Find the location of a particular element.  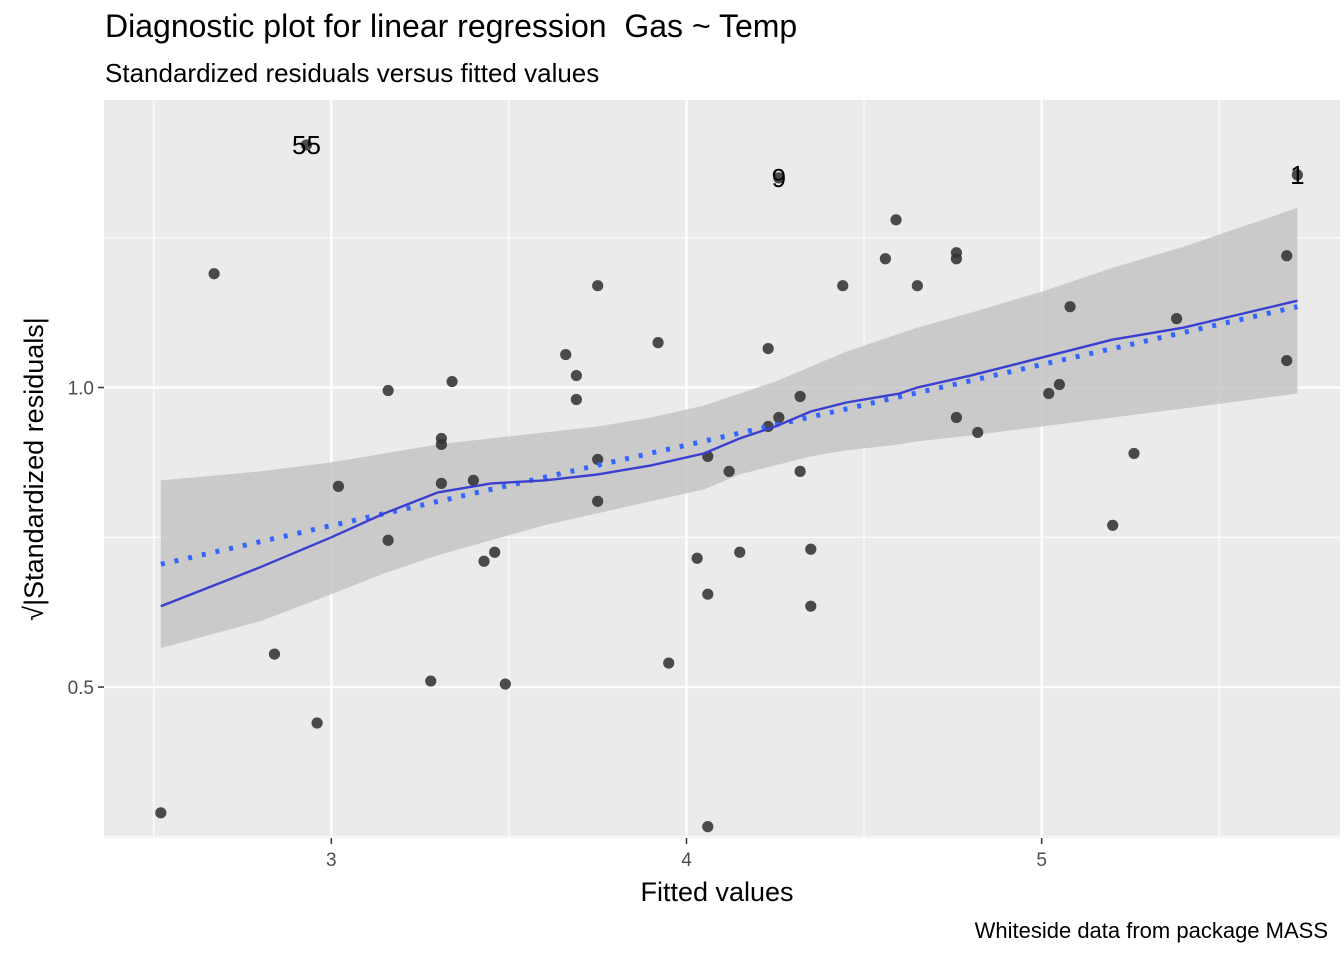

point-label: 1 is located at coordinates (1297, 175).